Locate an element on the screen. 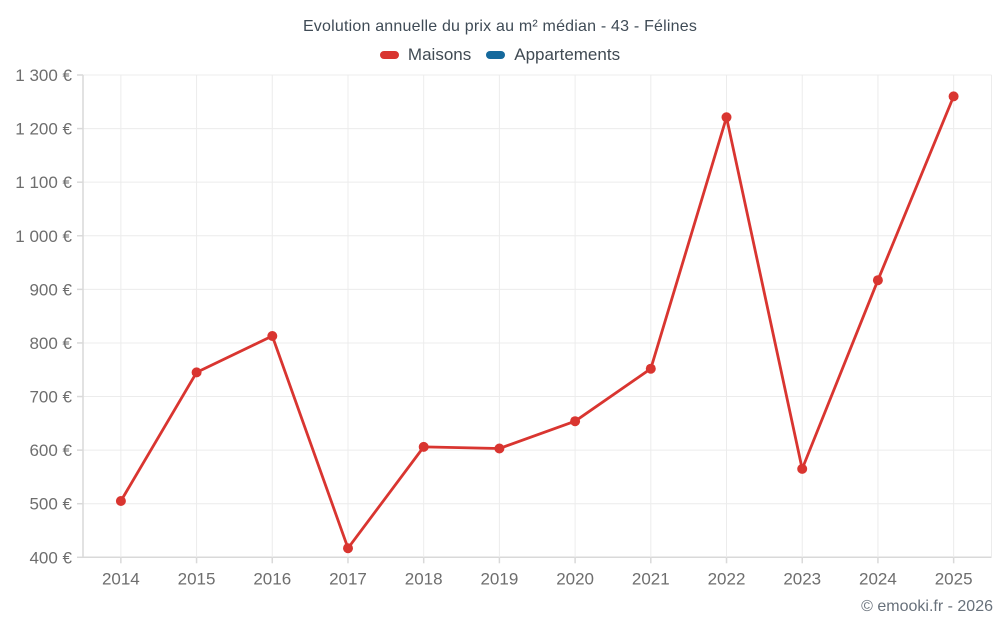  y-axis-label: 1 300 € is located at coordinates (43, 75).